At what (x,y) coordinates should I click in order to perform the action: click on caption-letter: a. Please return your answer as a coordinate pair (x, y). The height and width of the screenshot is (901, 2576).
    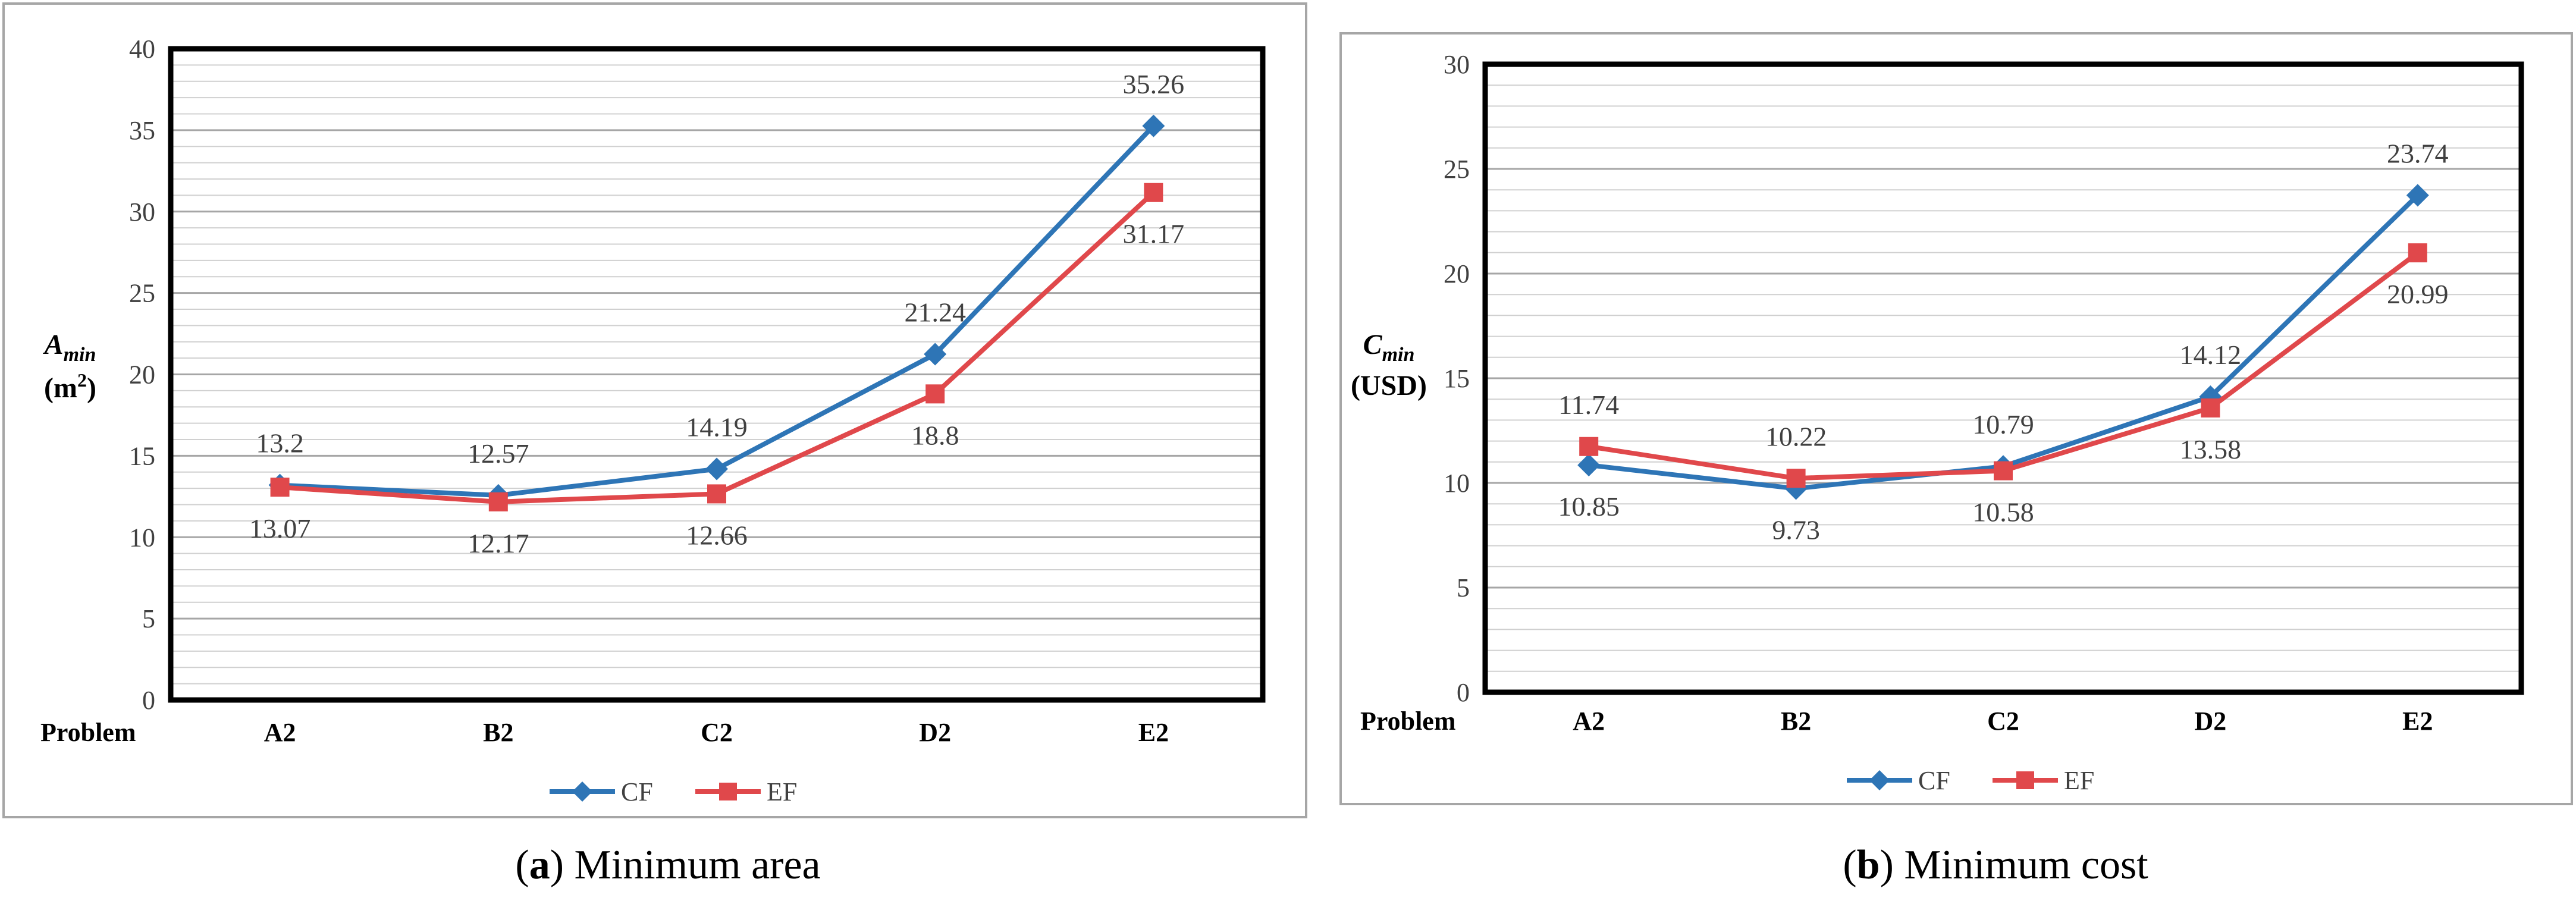
    Looking at the image, I should click on (539, 865).